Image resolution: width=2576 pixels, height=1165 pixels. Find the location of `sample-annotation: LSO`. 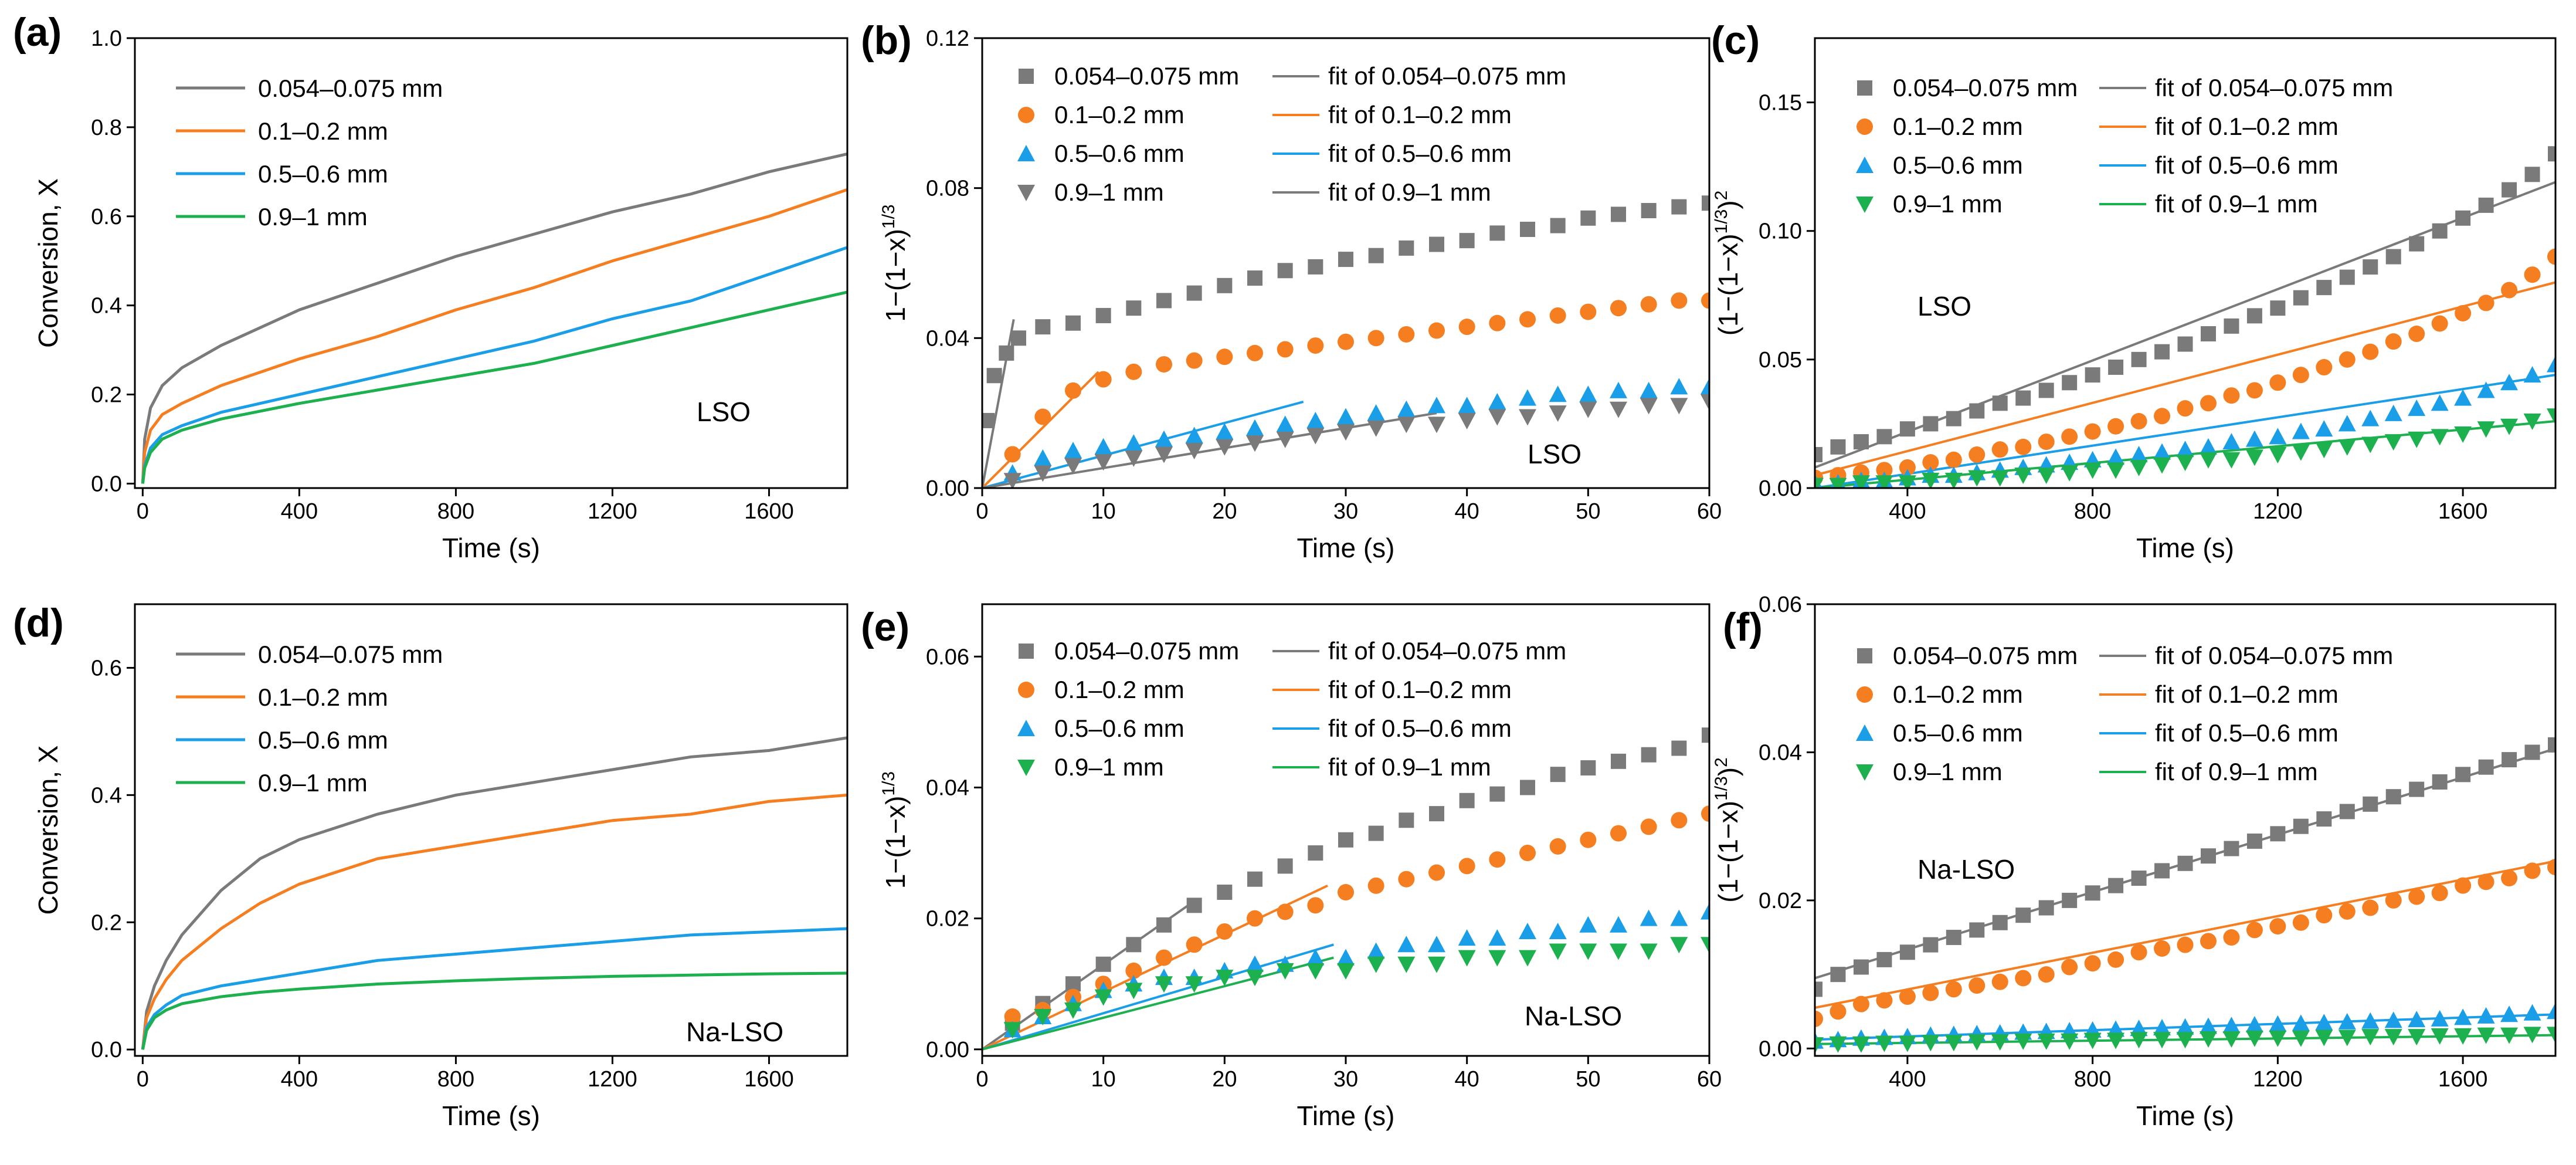

sample-annotation: LSO is located at coordinates (1554, 454).